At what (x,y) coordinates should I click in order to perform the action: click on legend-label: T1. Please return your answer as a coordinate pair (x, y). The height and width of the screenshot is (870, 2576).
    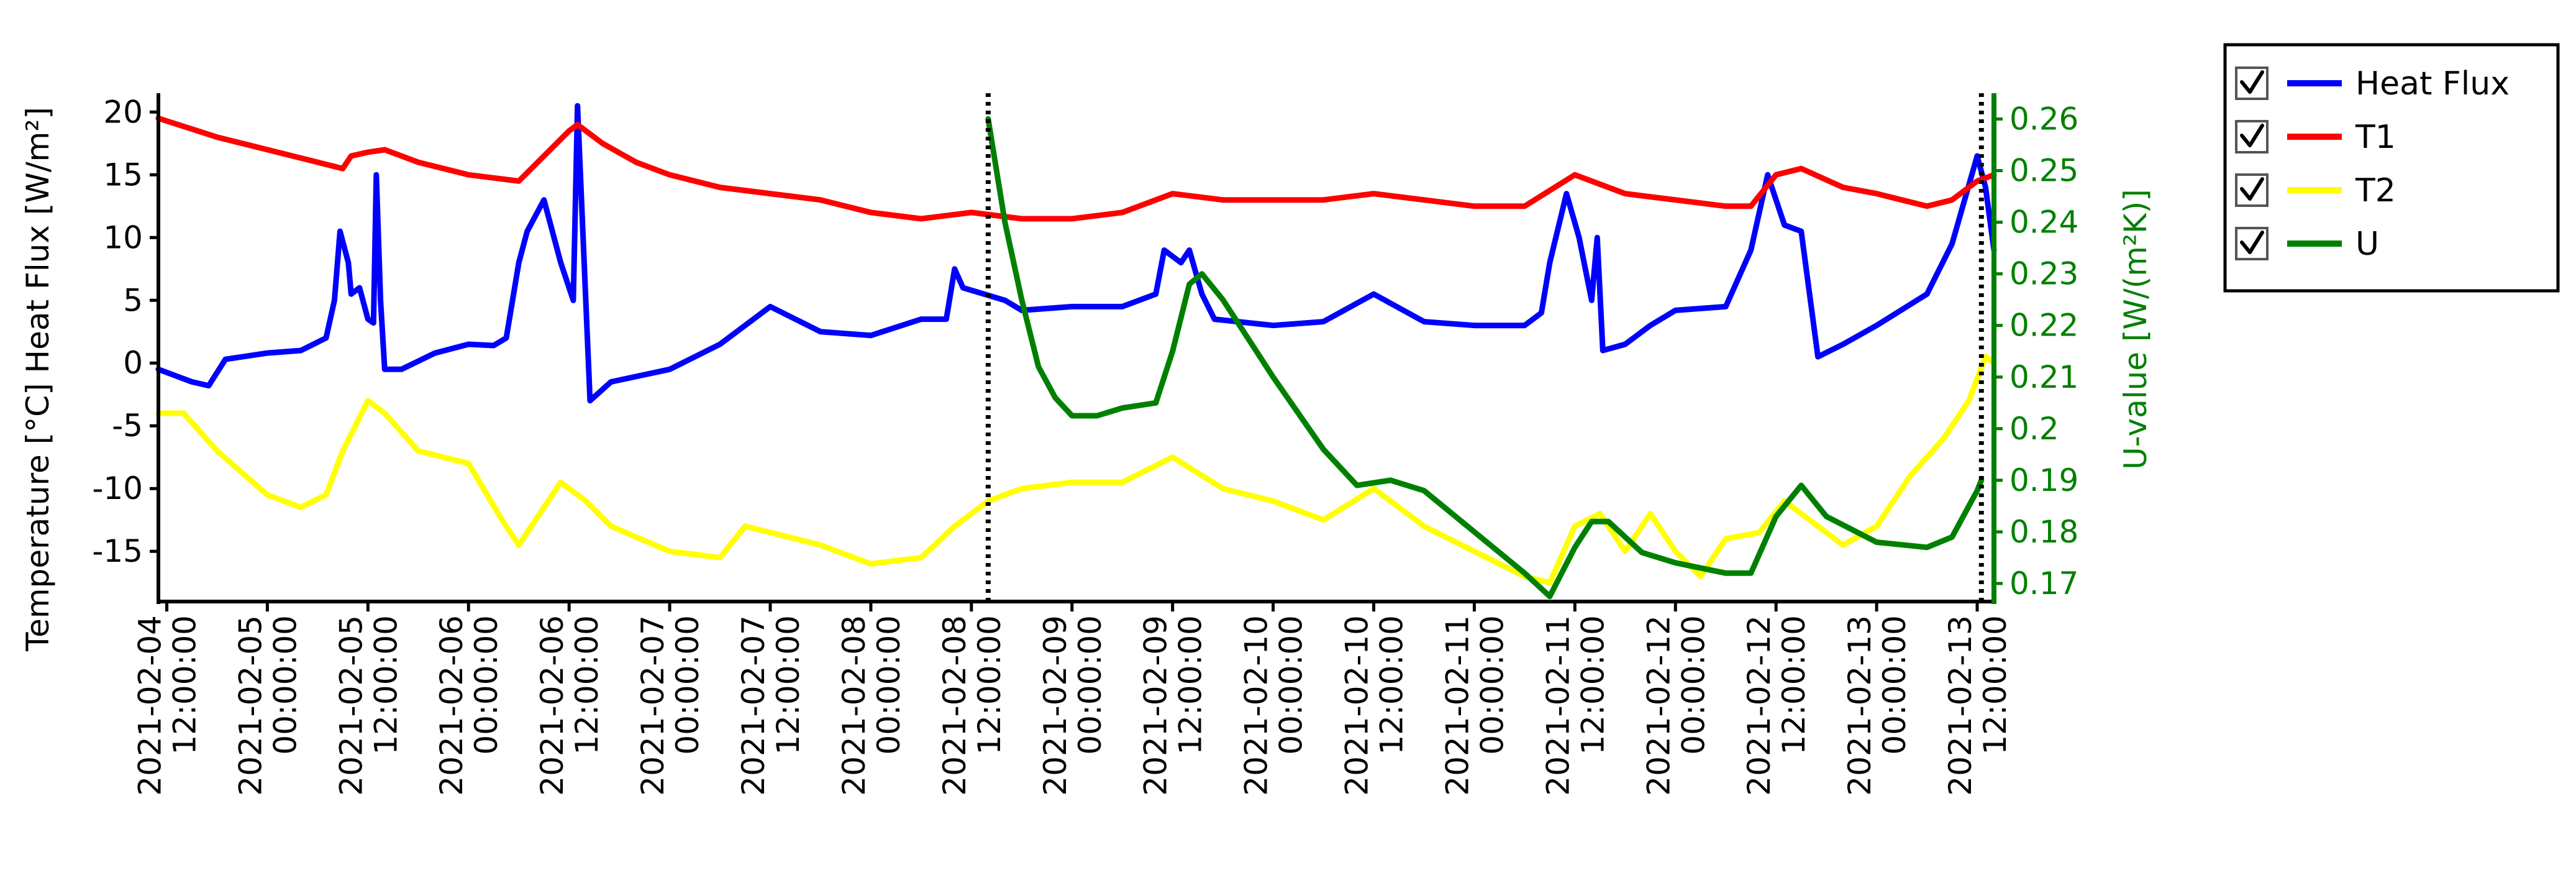
    Looking at the image, I should click on (2375, 137).